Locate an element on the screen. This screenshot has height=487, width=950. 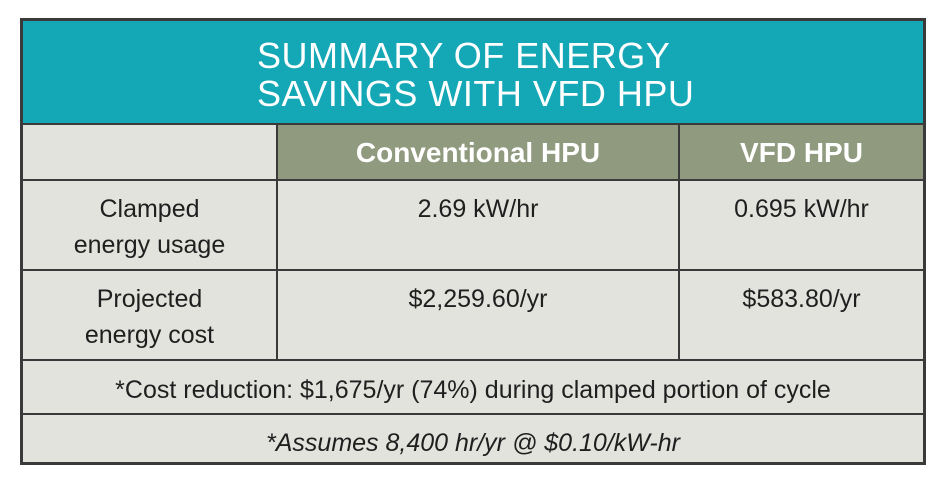
cell-conventional-cost: $2,259.60/yr is located at coordinates (478, 299).